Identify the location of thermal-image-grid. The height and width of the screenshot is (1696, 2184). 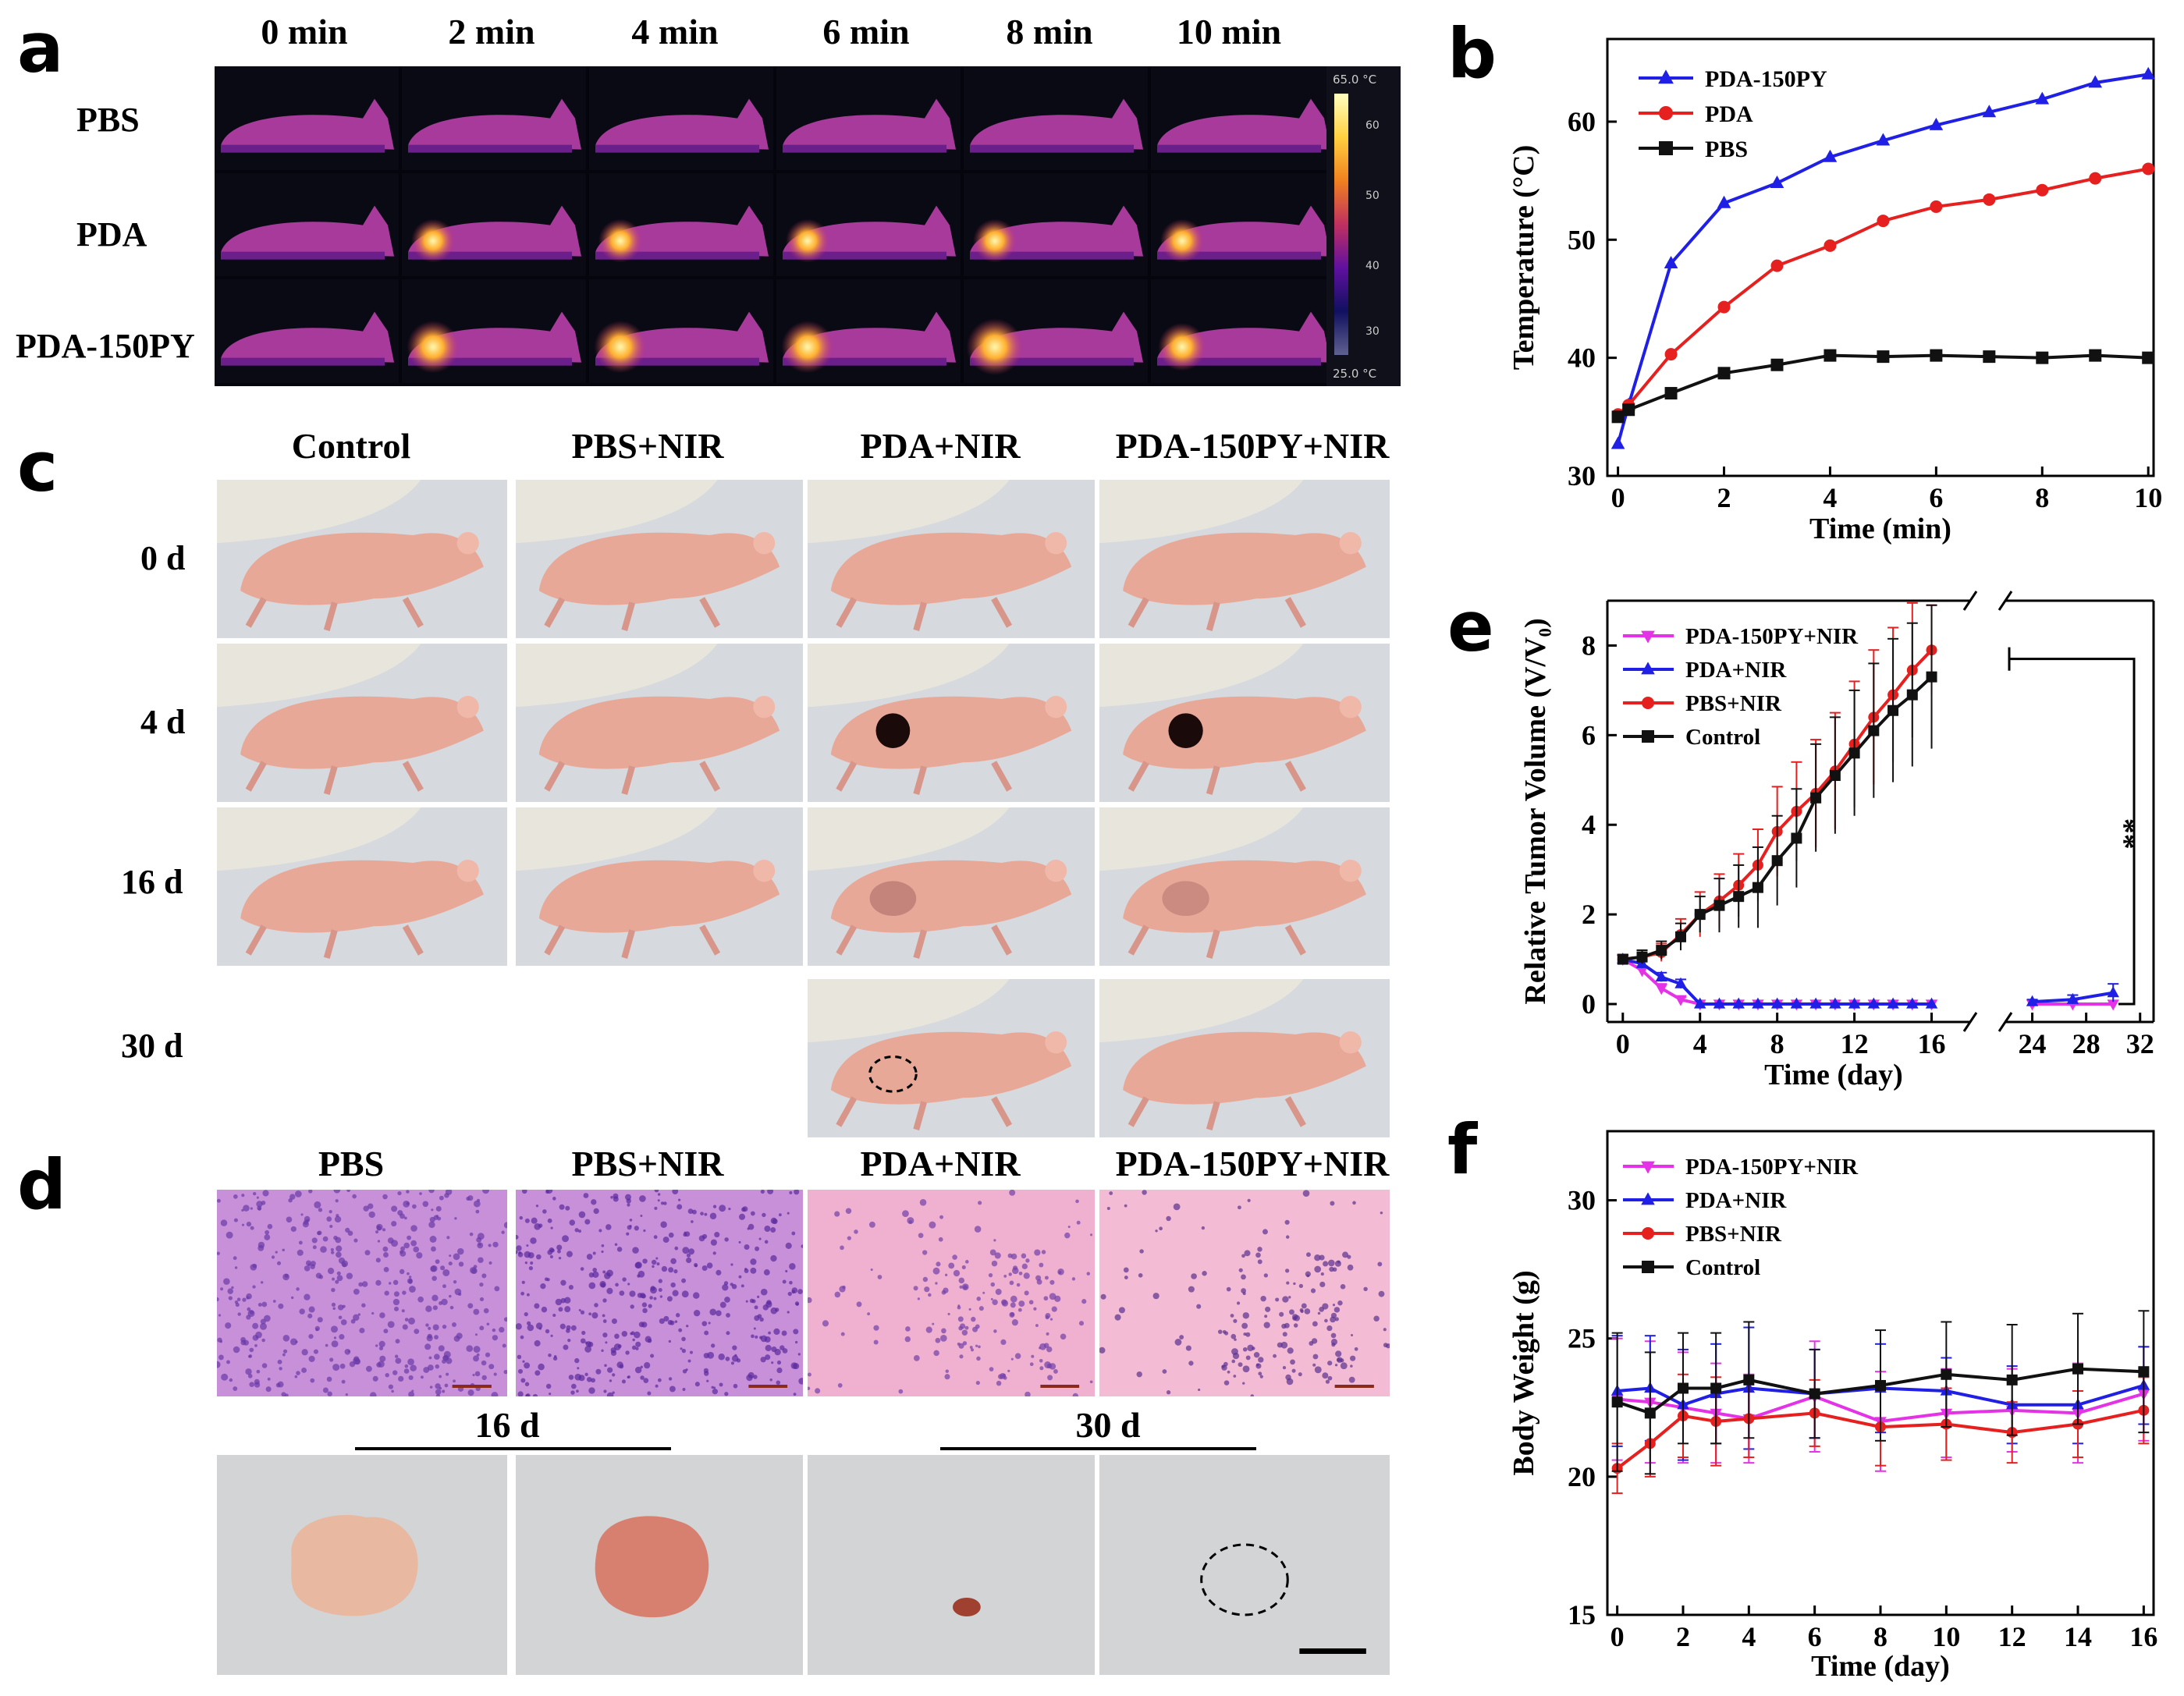
(777, 226).